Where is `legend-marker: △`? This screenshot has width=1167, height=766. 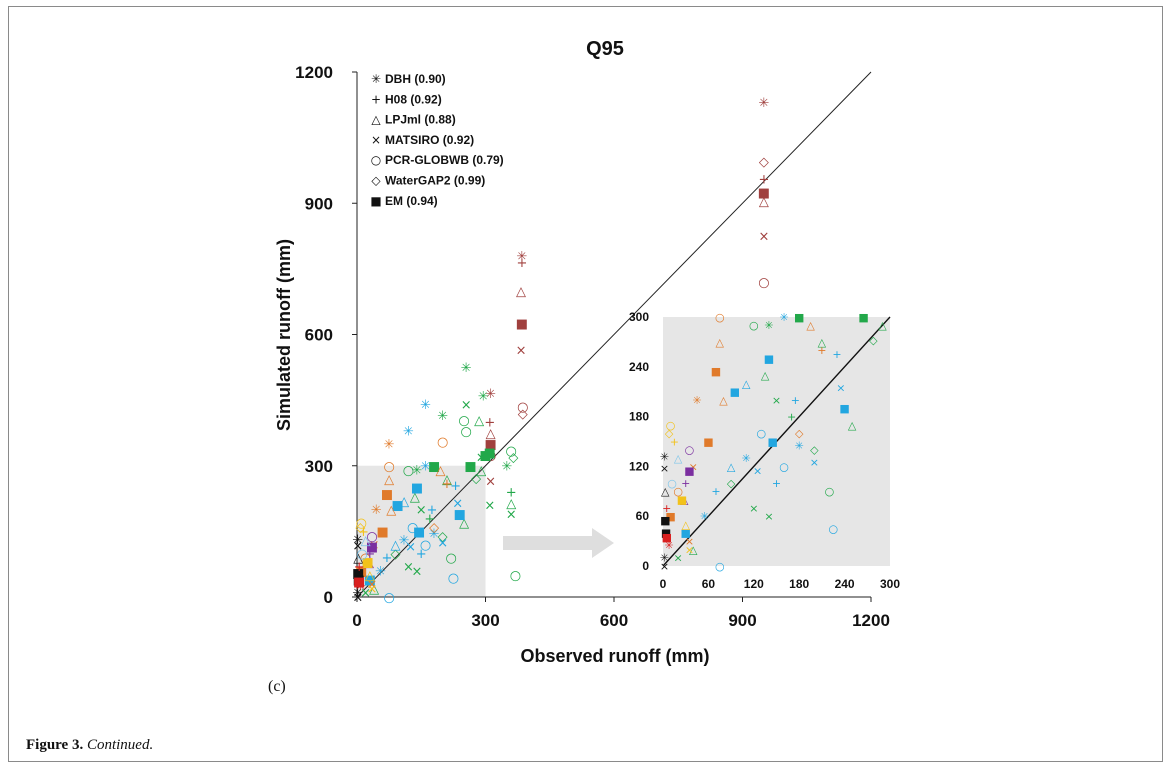 legend-marker: △ is located at coordinates (376, 120).